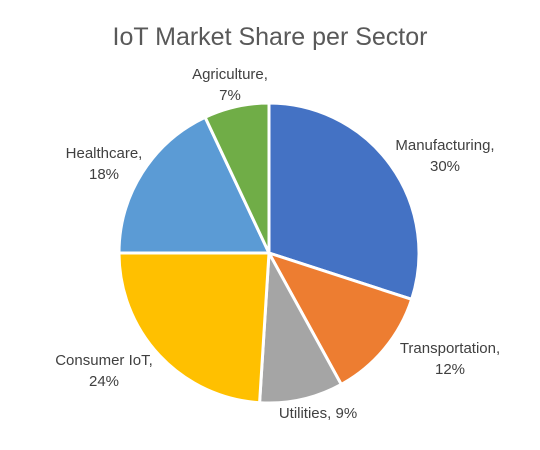  I want to click on pie-slice-utilities, so click(300, 328).